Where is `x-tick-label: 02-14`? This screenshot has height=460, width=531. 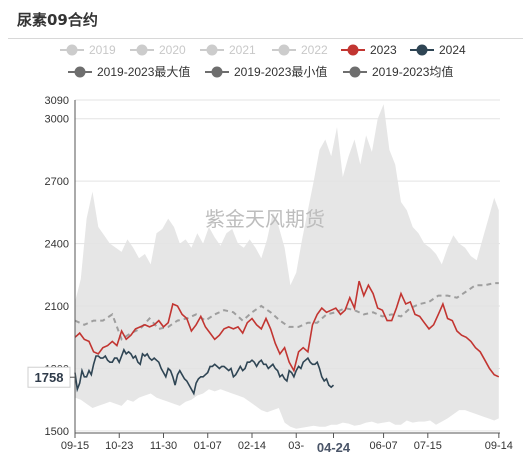 x-tick-label: 02-14 is located at coordinates (252, 446).